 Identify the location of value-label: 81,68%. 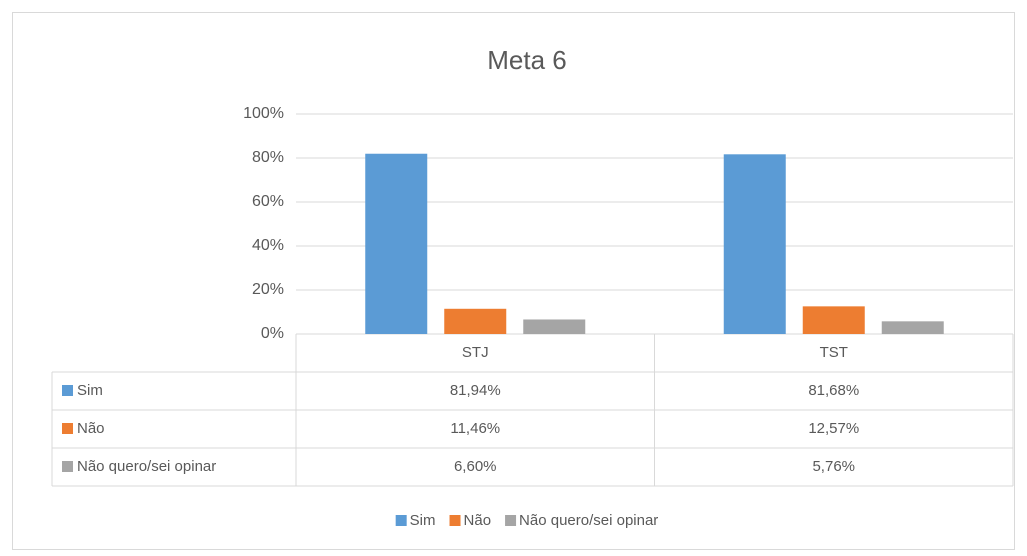
(833, 390).